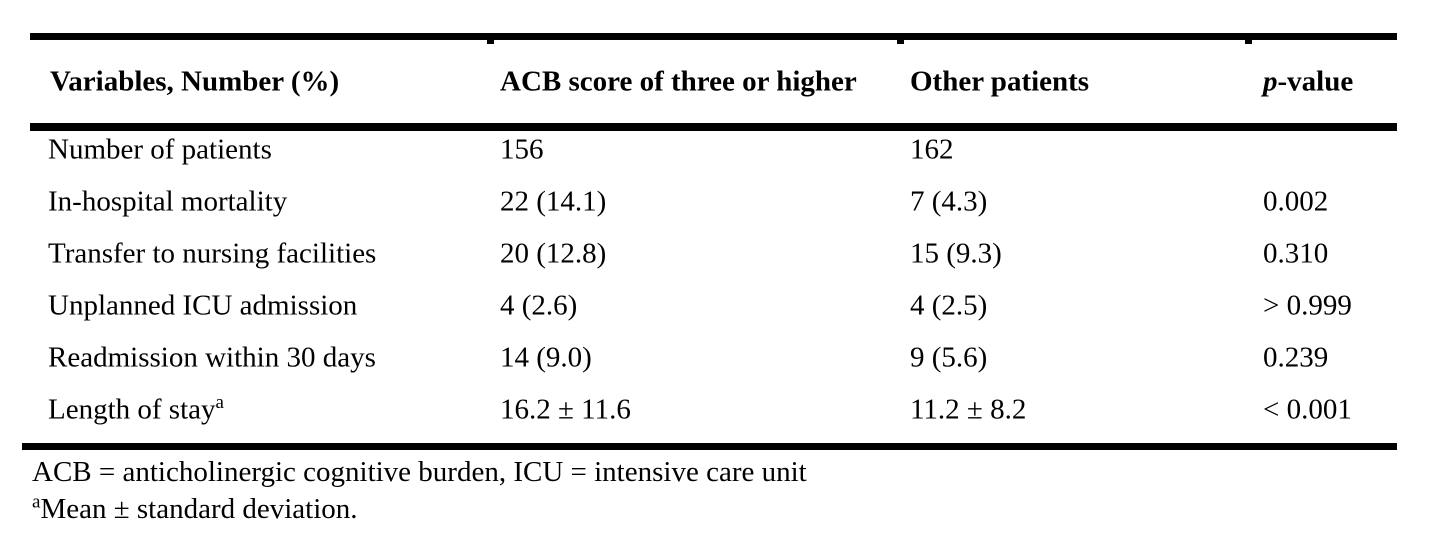  What do you see at coordinates (709, 446) in the screenshot?
I see `table-bottom-rule` at bounding box center [709, 446].